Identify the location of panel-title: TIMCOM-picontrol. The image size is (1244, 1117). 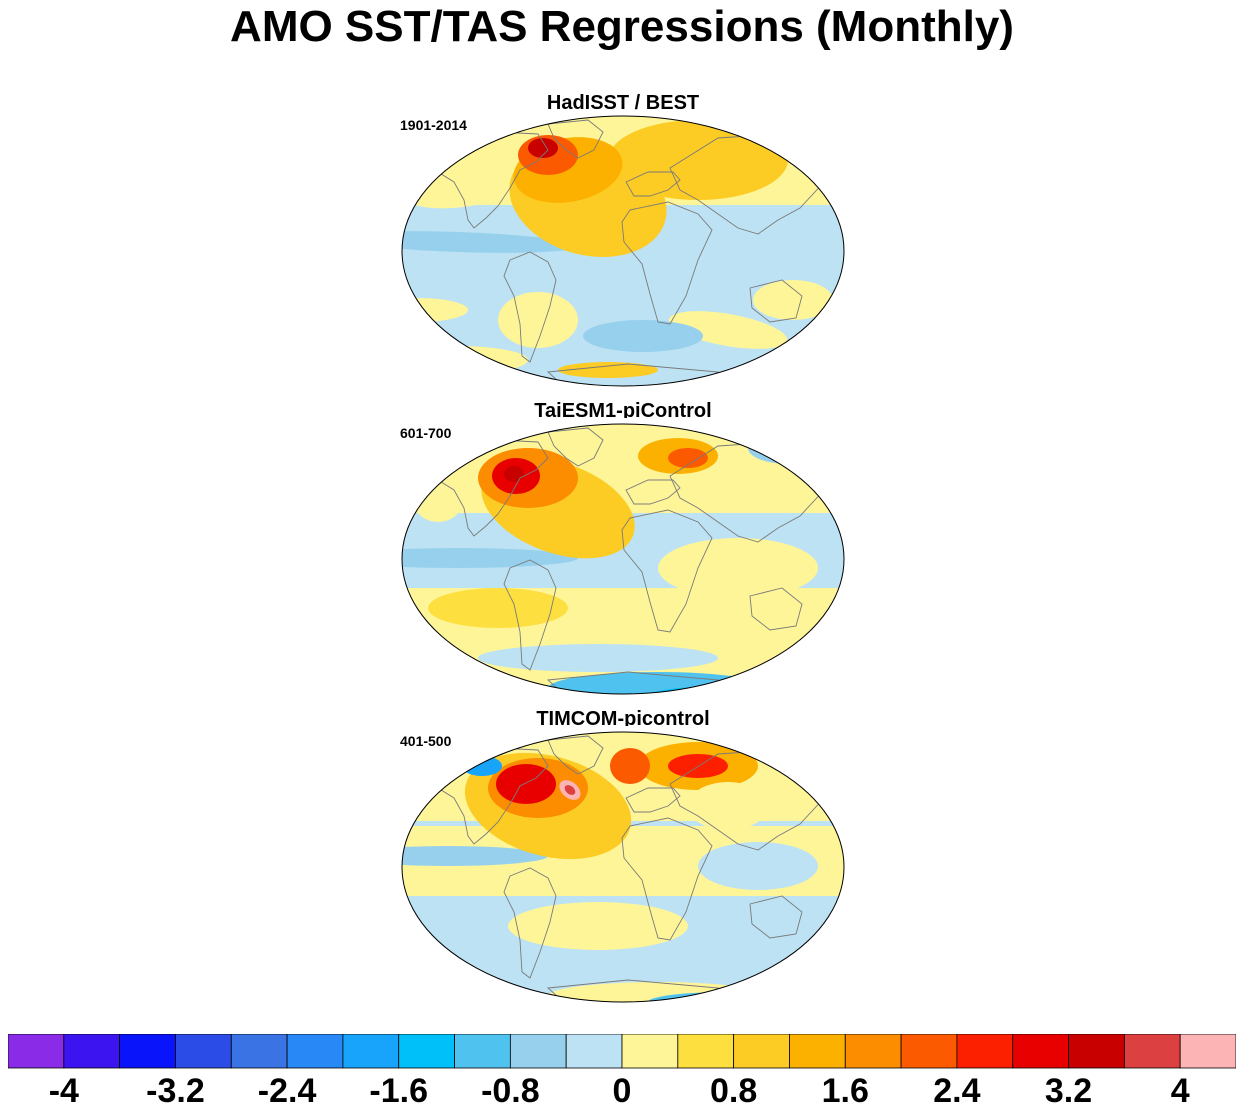
(623, 719).